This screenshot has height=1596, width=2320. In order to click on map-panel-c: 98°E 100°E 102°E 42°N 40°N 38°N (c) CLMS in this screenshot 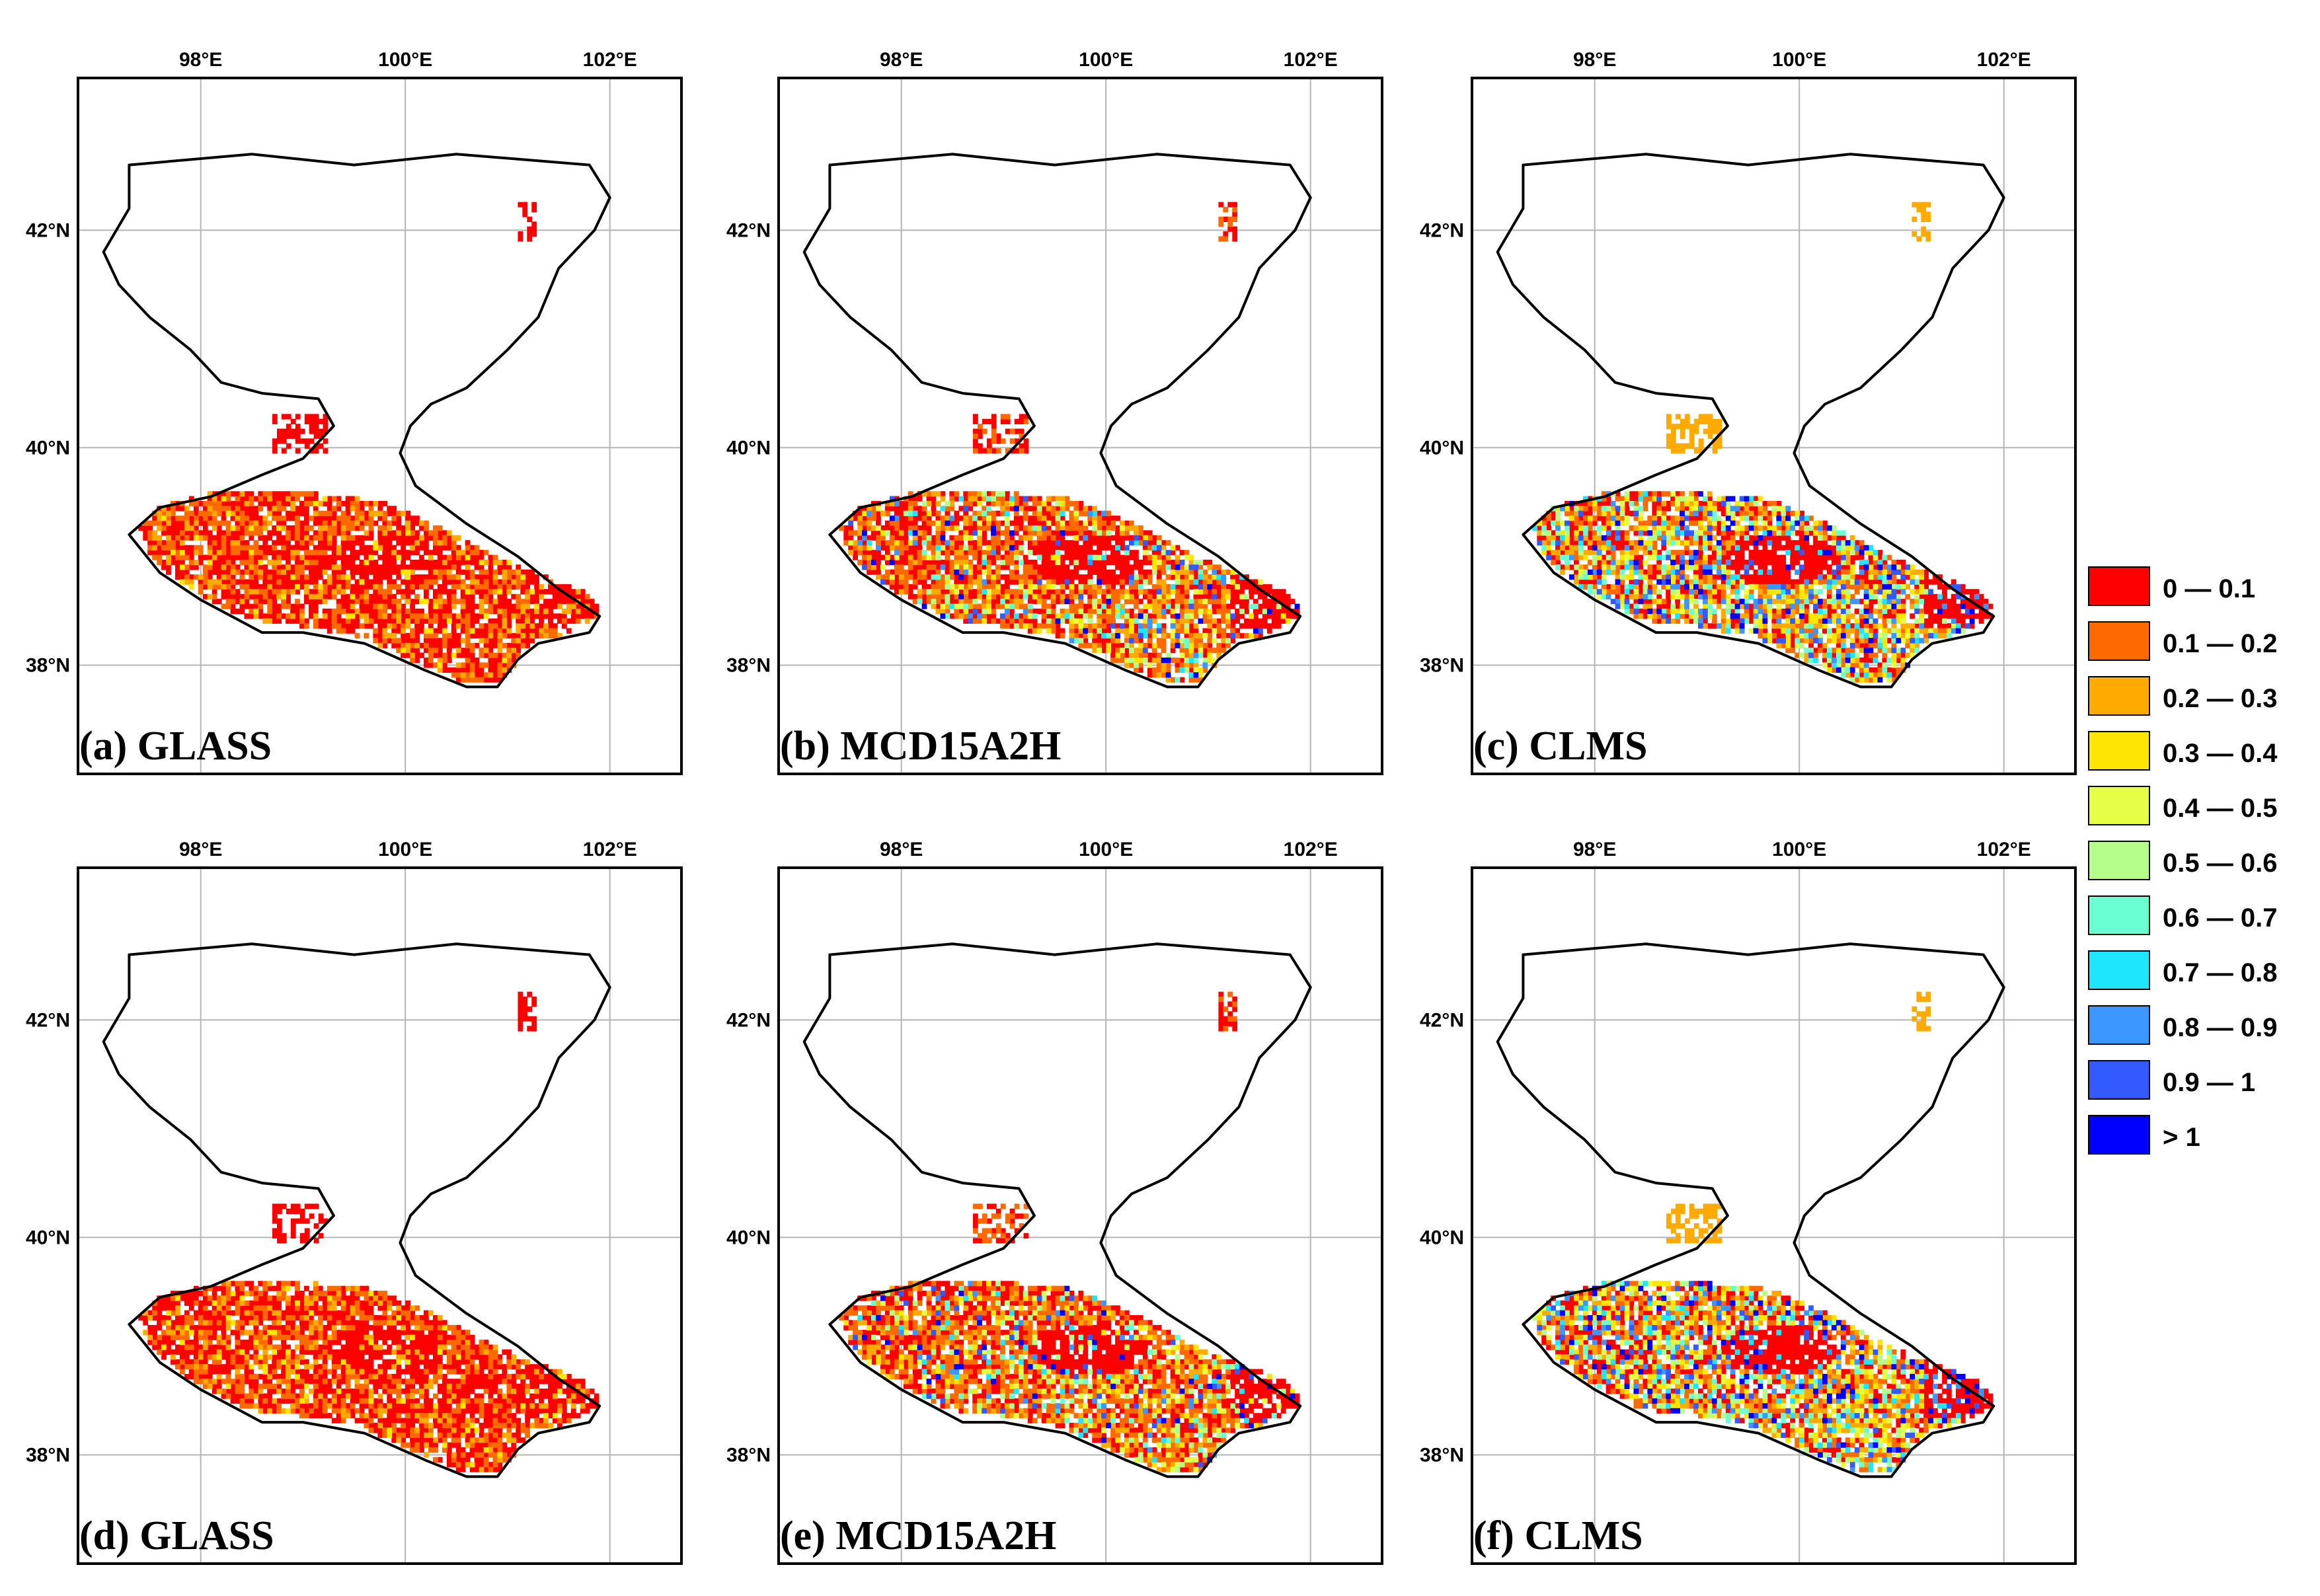, I will do `click(1748, 412)`.